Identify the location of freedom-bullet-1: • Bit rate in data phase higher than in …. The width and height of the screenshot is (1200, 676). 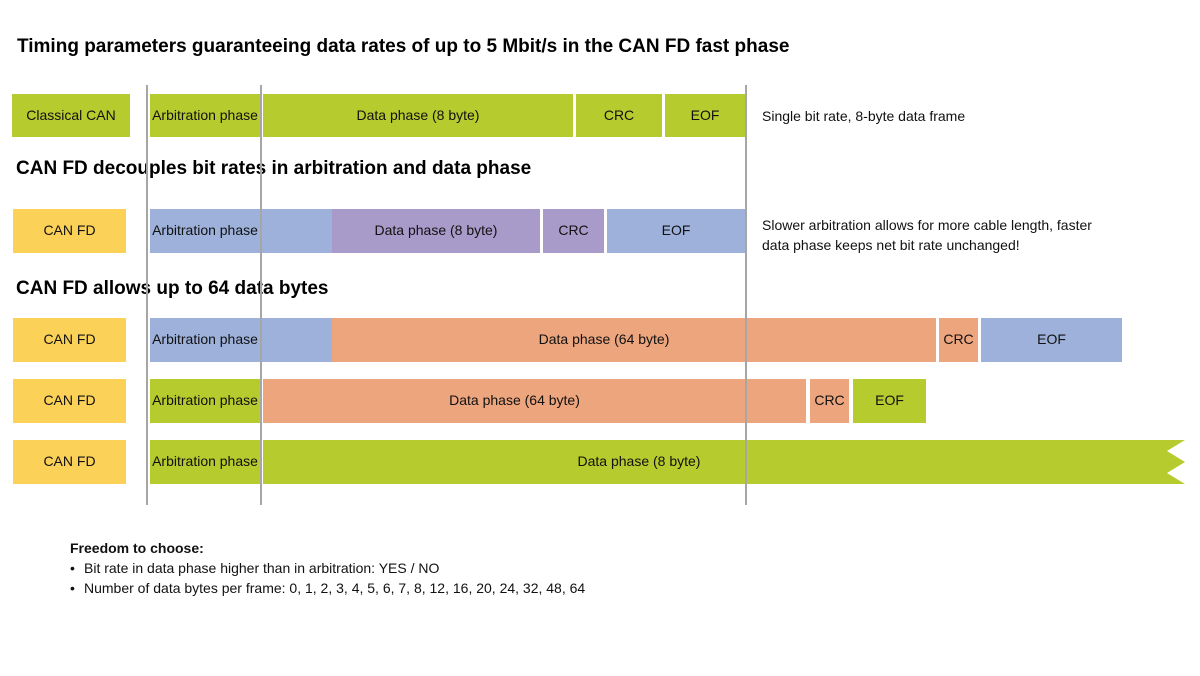
(327, 568).